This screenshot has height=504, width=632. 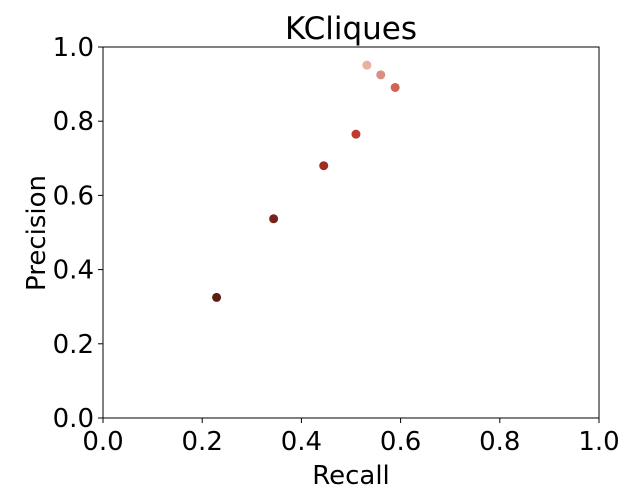 I want to click on y-tick-label: 0.4, so click(x=73, y=271).